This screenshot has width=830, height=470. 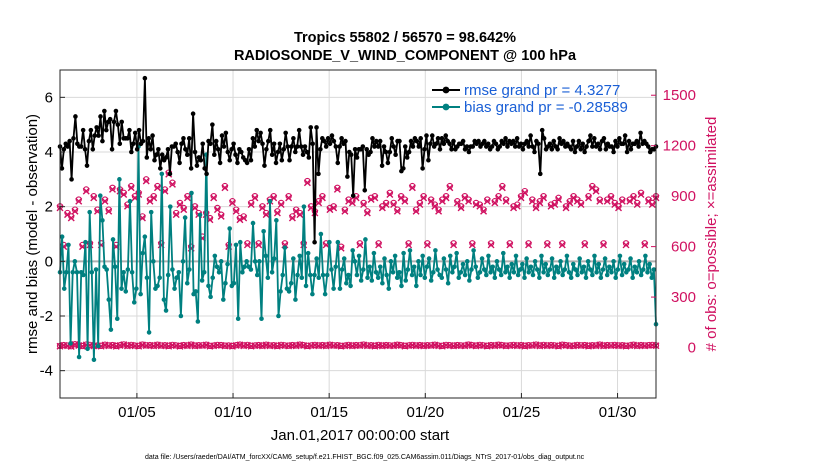 I want to click on legend-rmse-marker, so click(x=446, y=90).